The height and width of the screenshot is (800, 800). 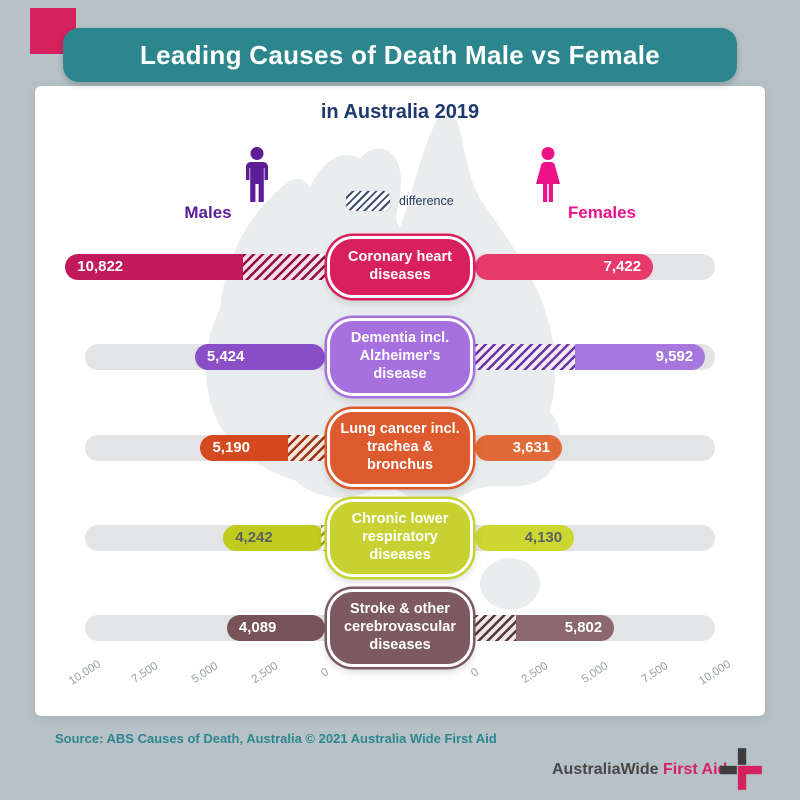 What do you see at coordinates (583, 627) in the screenshot?
I see `female-value: 5,802` at bounding box center [583, 627].